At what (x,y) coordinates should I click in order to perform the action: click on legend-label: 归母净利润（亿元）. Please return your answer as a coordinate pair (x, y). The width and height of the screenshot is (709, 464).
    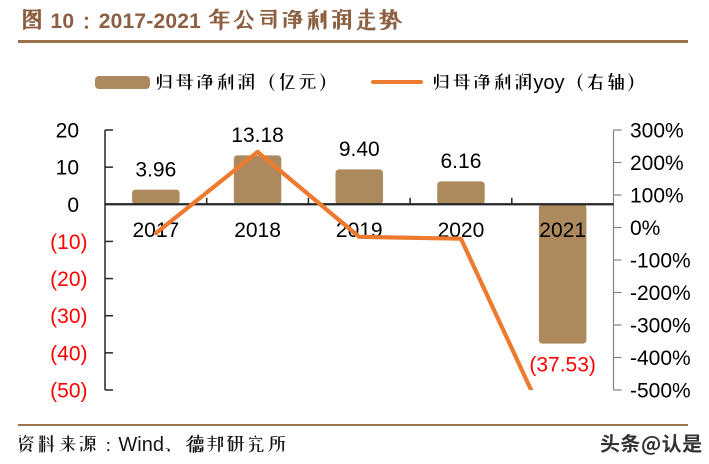
    Looking at the image, I should click on (246, 82).